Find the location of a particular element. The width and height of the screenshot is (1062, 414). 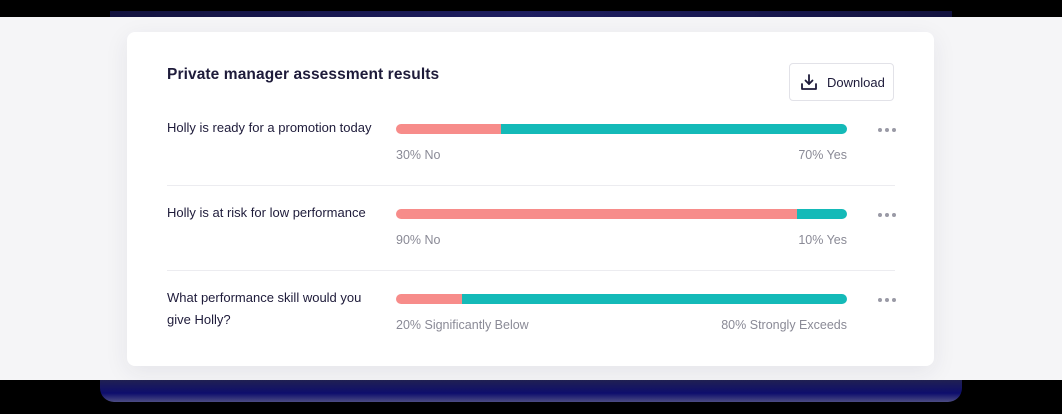

download-button: Download is located at coordinates (841, 82).